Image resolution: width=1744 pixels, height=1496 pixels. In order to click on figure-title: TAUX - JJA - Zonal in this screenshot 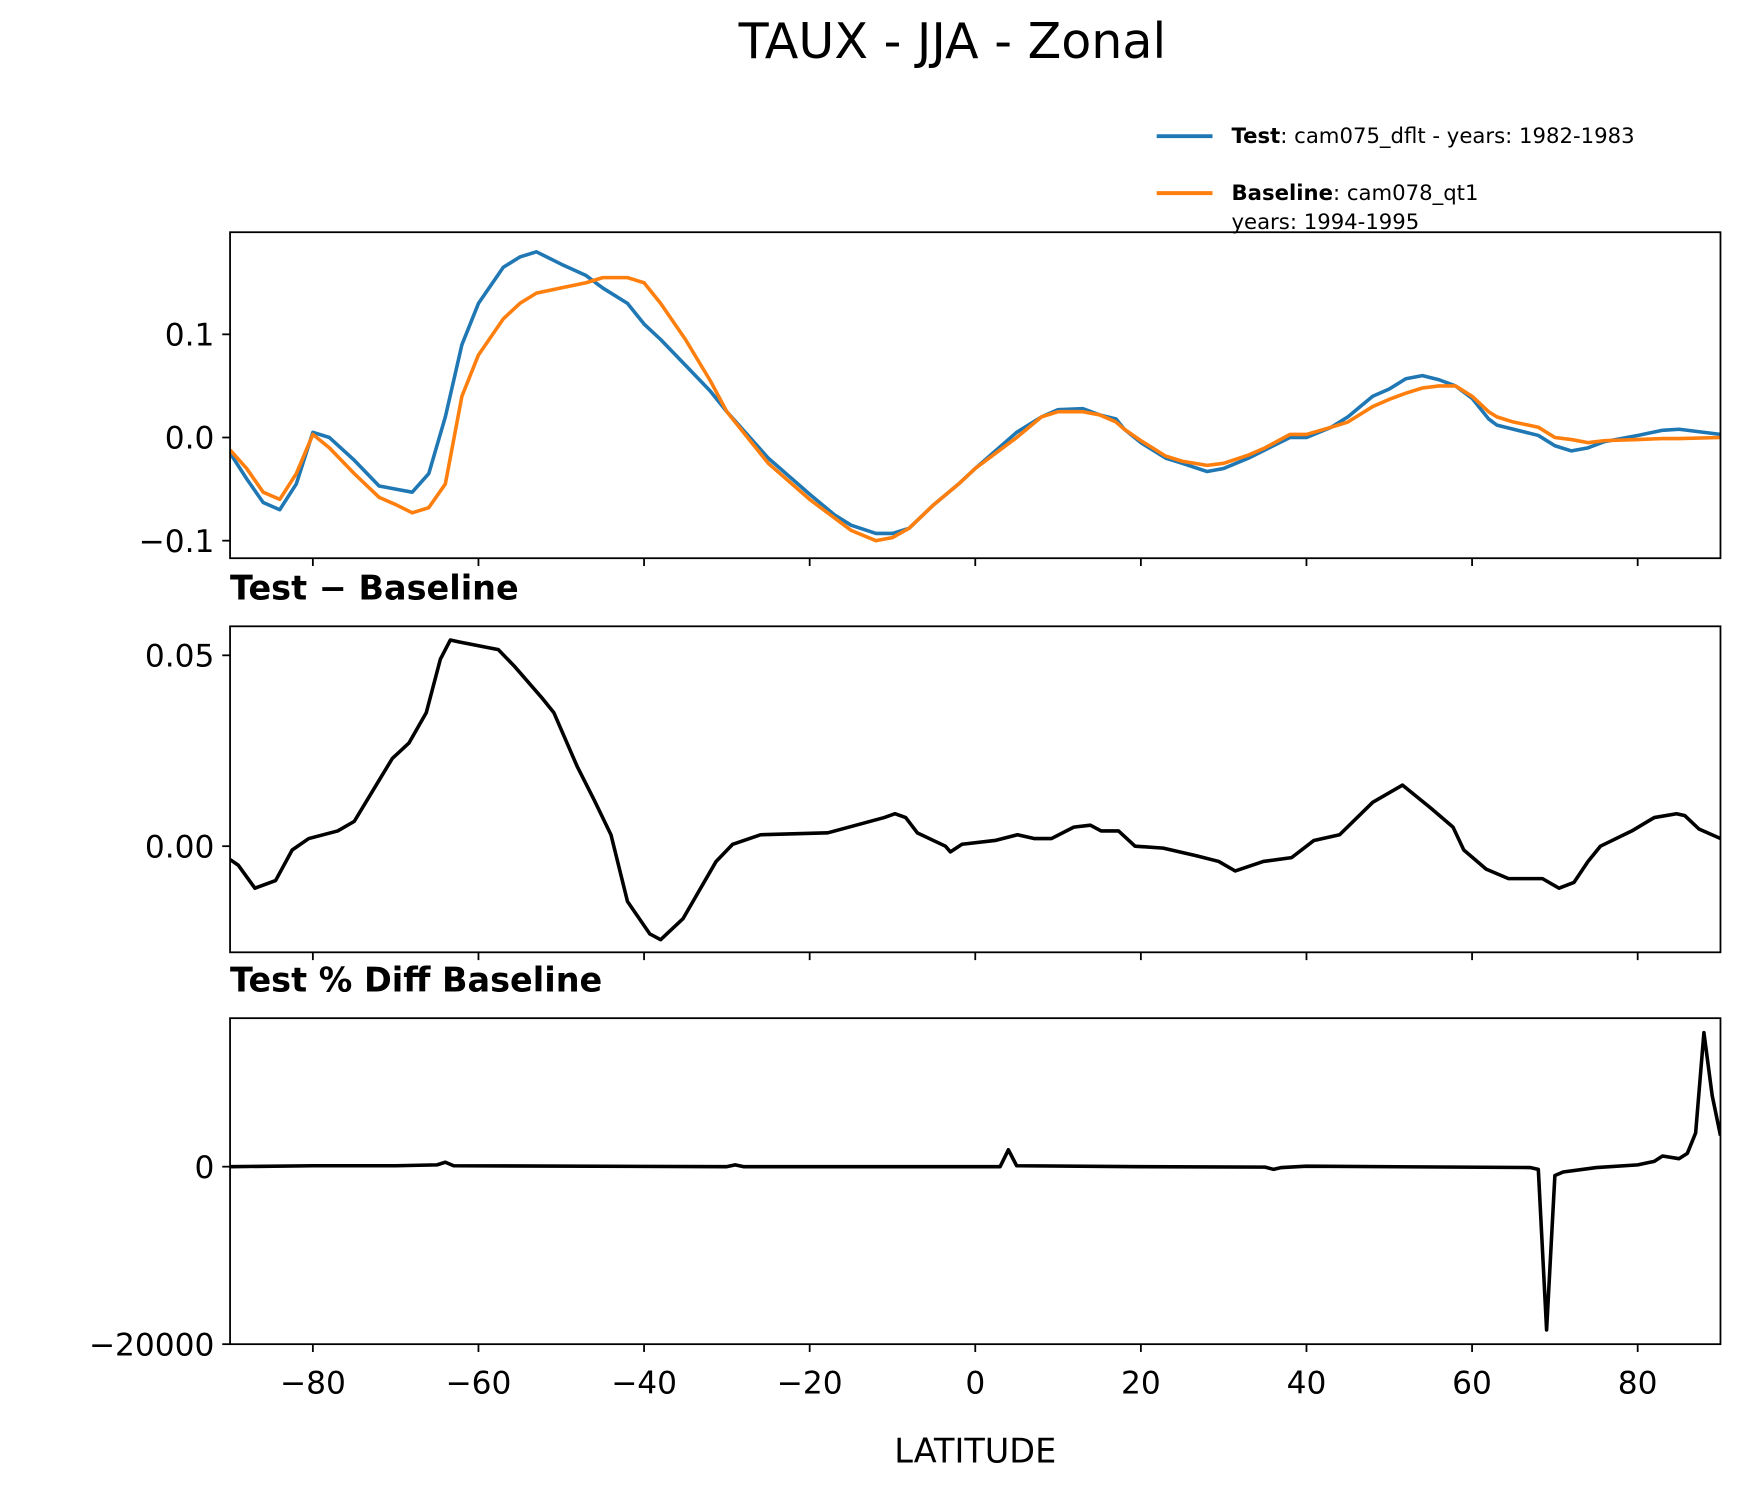, I will do `click(952, 41)`.